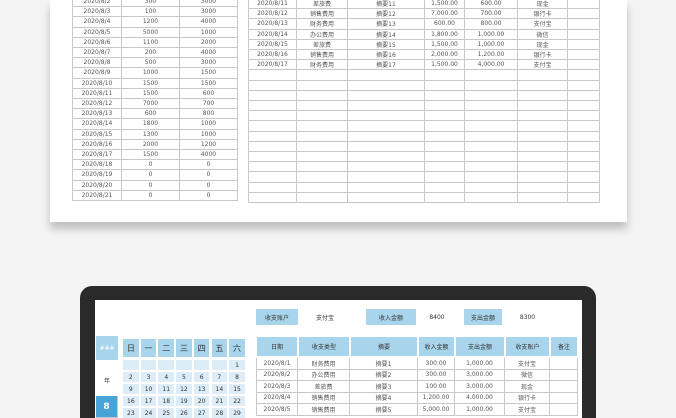  Describe the element at coordinates (151, 4) in the screenshot. I see `left-table-cell: 300` at that location.